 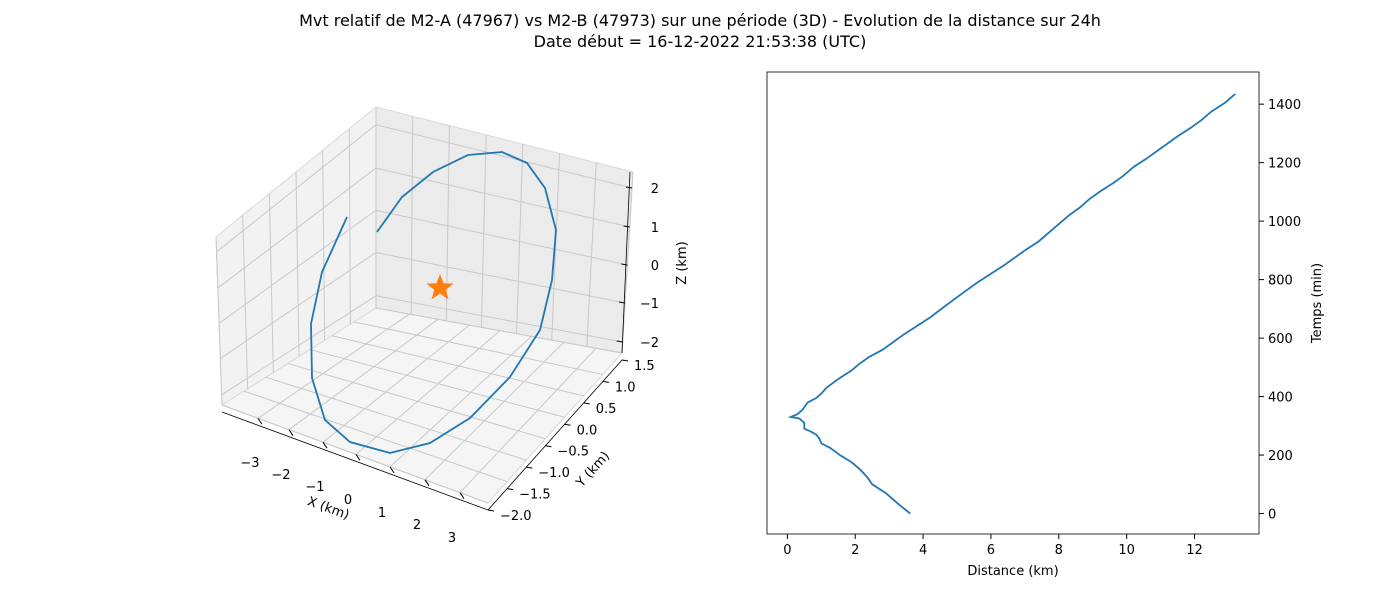 What do you see at coordinates (655, 266) in the screenshot?
I see `z-tick-label: 0` at bounding box center [655, 266].